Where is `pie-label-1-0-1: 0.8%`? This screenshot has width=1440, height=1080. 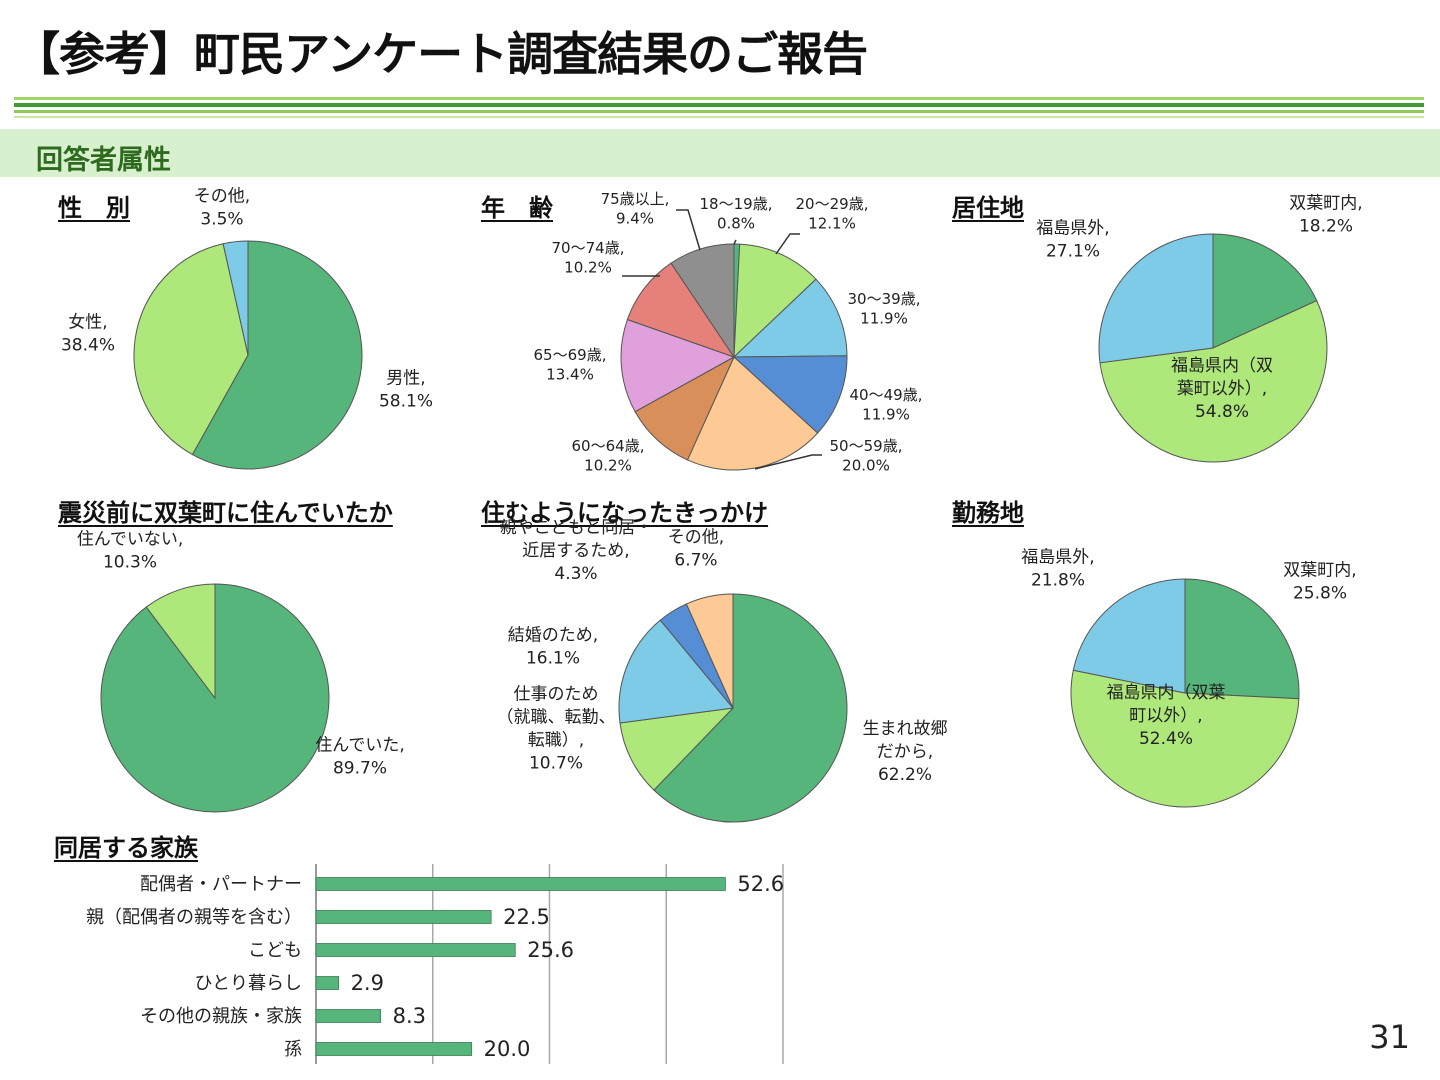 pie-label-1-0-1: 0.8% is located at coordinates (736, 224).